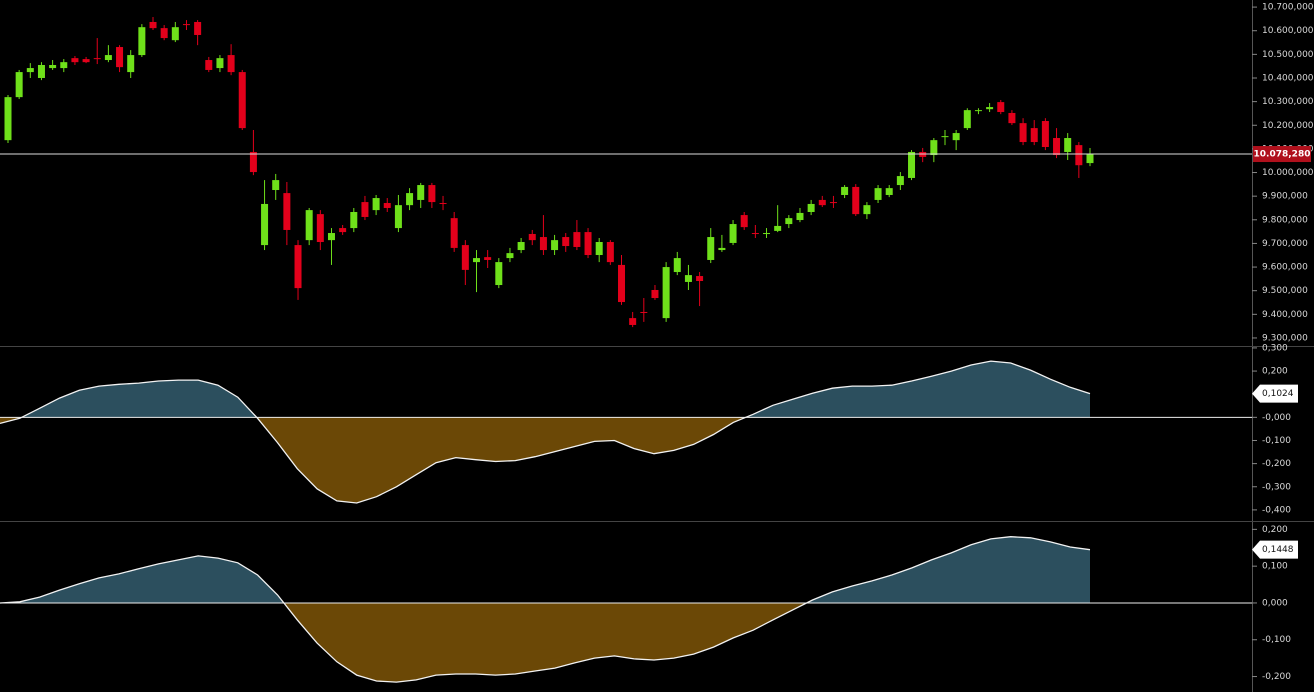 This screenshot has width=1314, height=692. Describe the element at coordinates (1288, 102) in the screenshot. I see `y-tick-label: 10.300,000` at that location.